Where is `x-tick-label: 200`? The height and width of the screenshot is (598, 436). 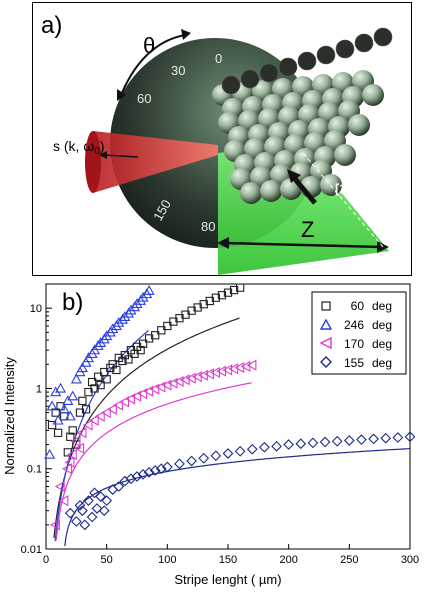
x-tick-label: 200 is located at coordinates (288, 560).